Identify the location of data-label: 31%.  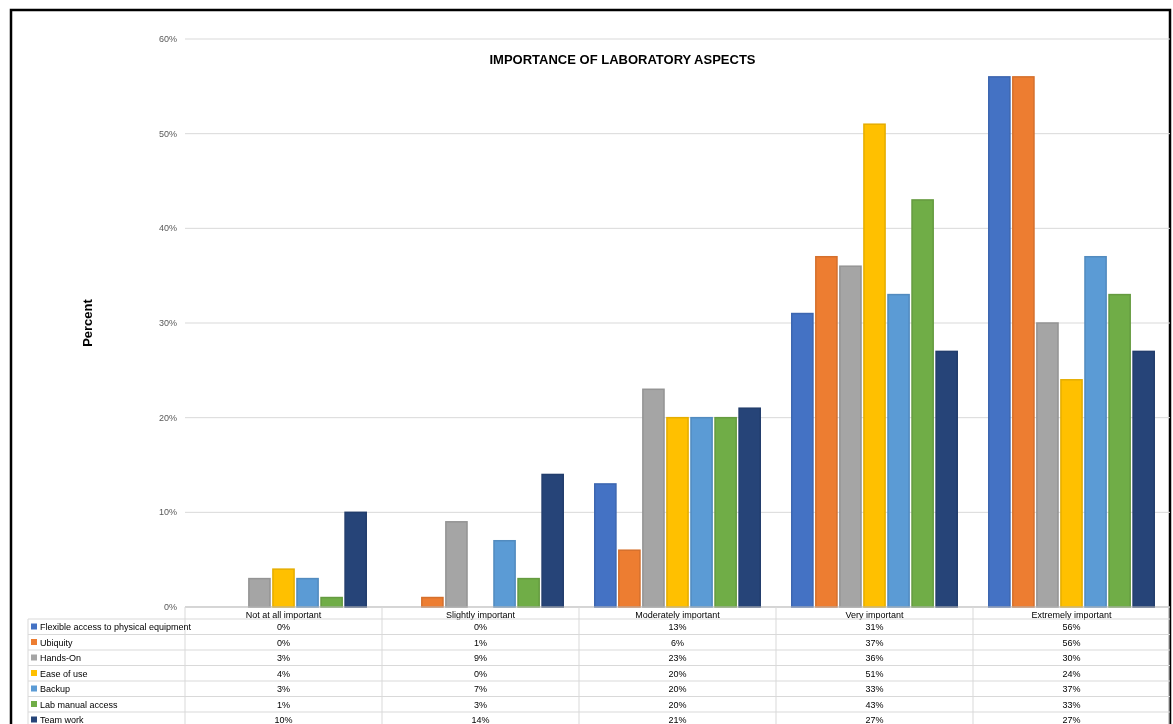
(874, 627).